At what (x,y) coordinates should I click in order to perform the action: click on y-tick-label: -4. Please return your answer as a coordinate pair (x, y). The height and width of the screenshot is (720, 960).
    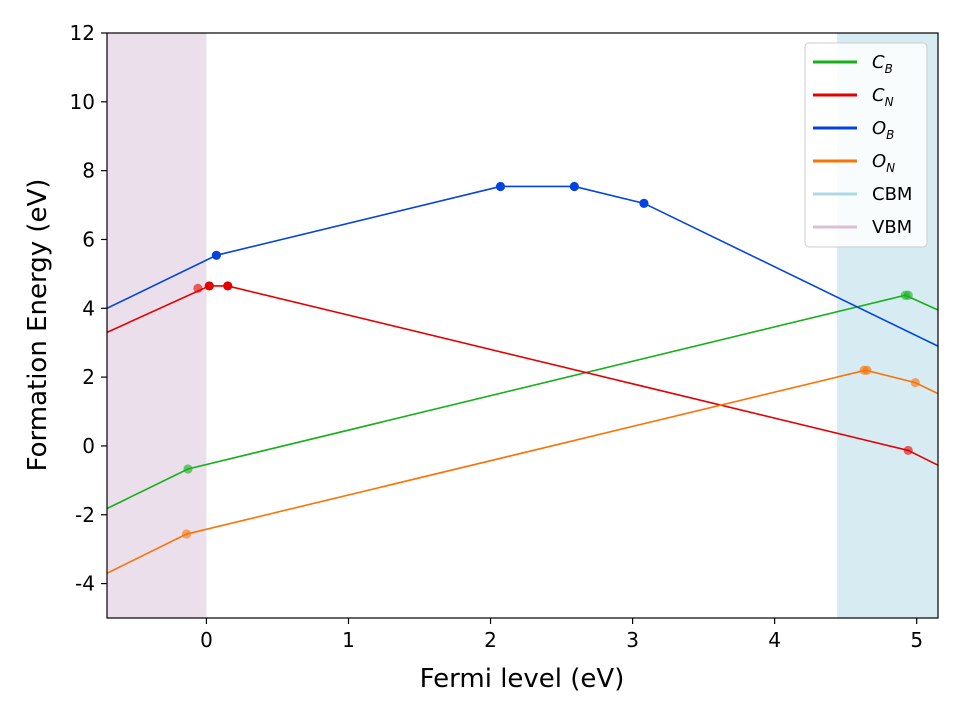
    Looking at the image, I should click on (85, 584).